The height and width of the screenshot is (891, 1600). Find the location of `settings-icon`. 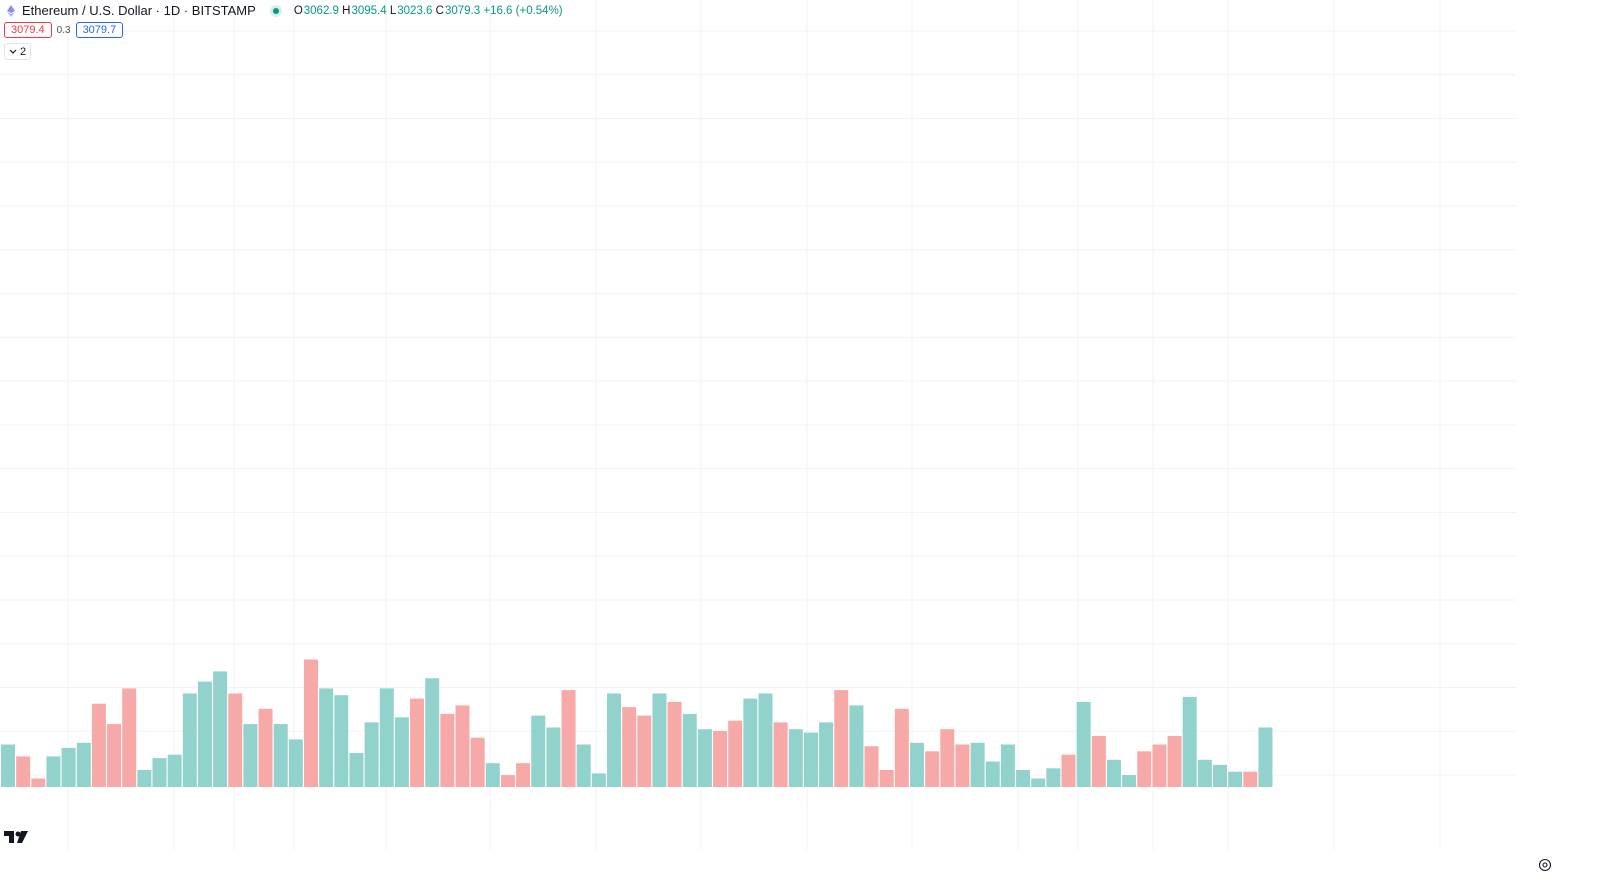

settings-icon is located at coordinates (1545, 865).